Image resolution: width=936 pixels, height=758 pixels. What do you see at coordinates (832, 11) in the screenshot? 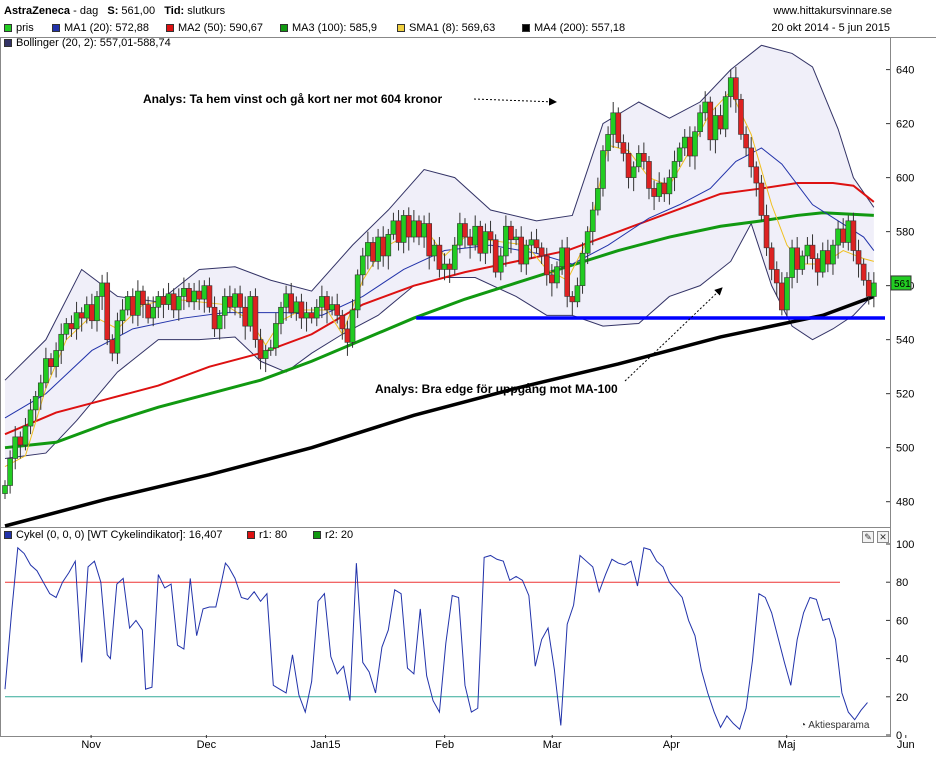
I see `site-url: www.hittakursvinnare.se` at bounding box center [832, 11].